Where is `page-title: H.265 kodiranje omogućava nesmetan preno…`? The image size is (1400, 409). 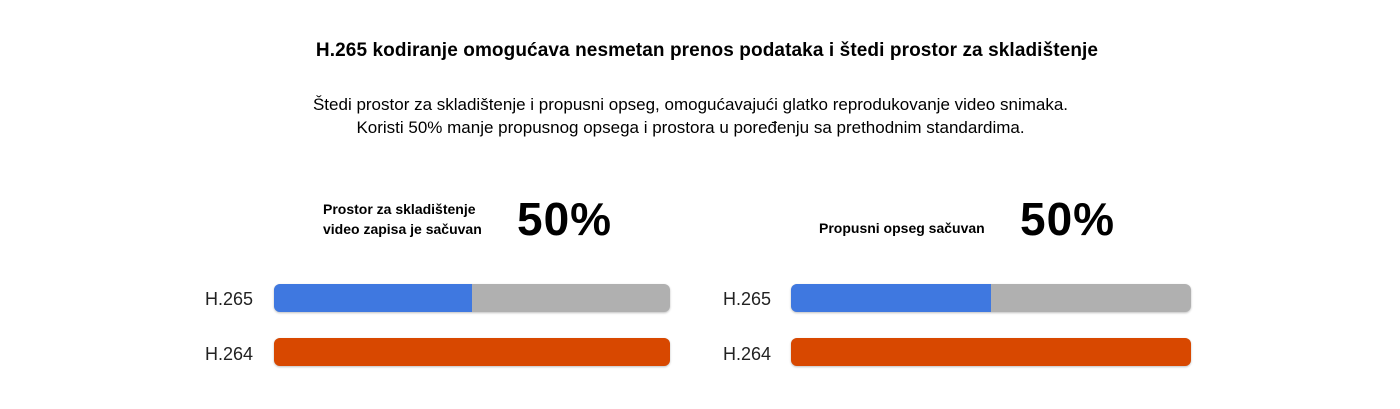
page-title: H.265 kodiranje omogućava nesmetan preno… is located at coordinates (707, 50).